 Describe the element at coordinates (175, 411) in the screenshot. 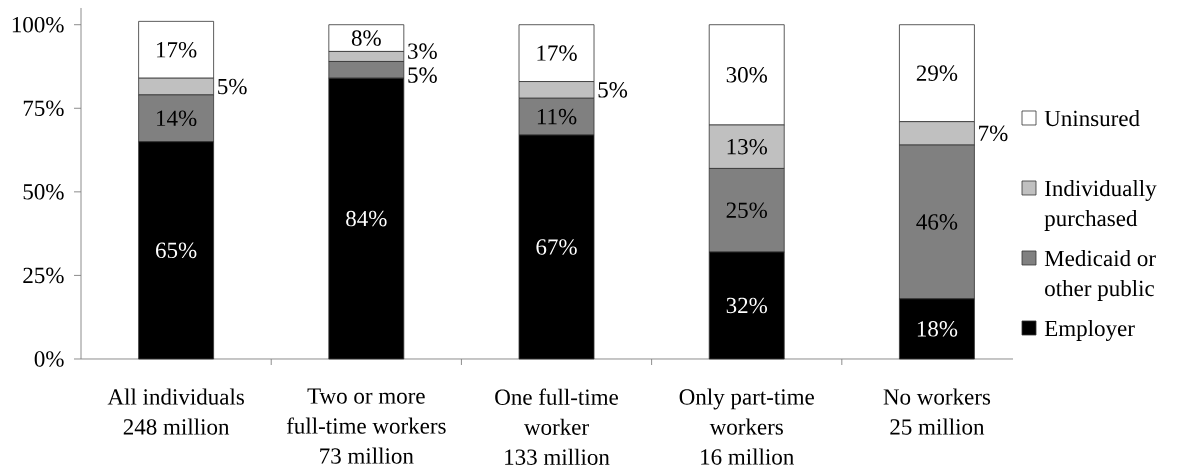

I see `x-tick-label: All individuals 248 million` at that location.